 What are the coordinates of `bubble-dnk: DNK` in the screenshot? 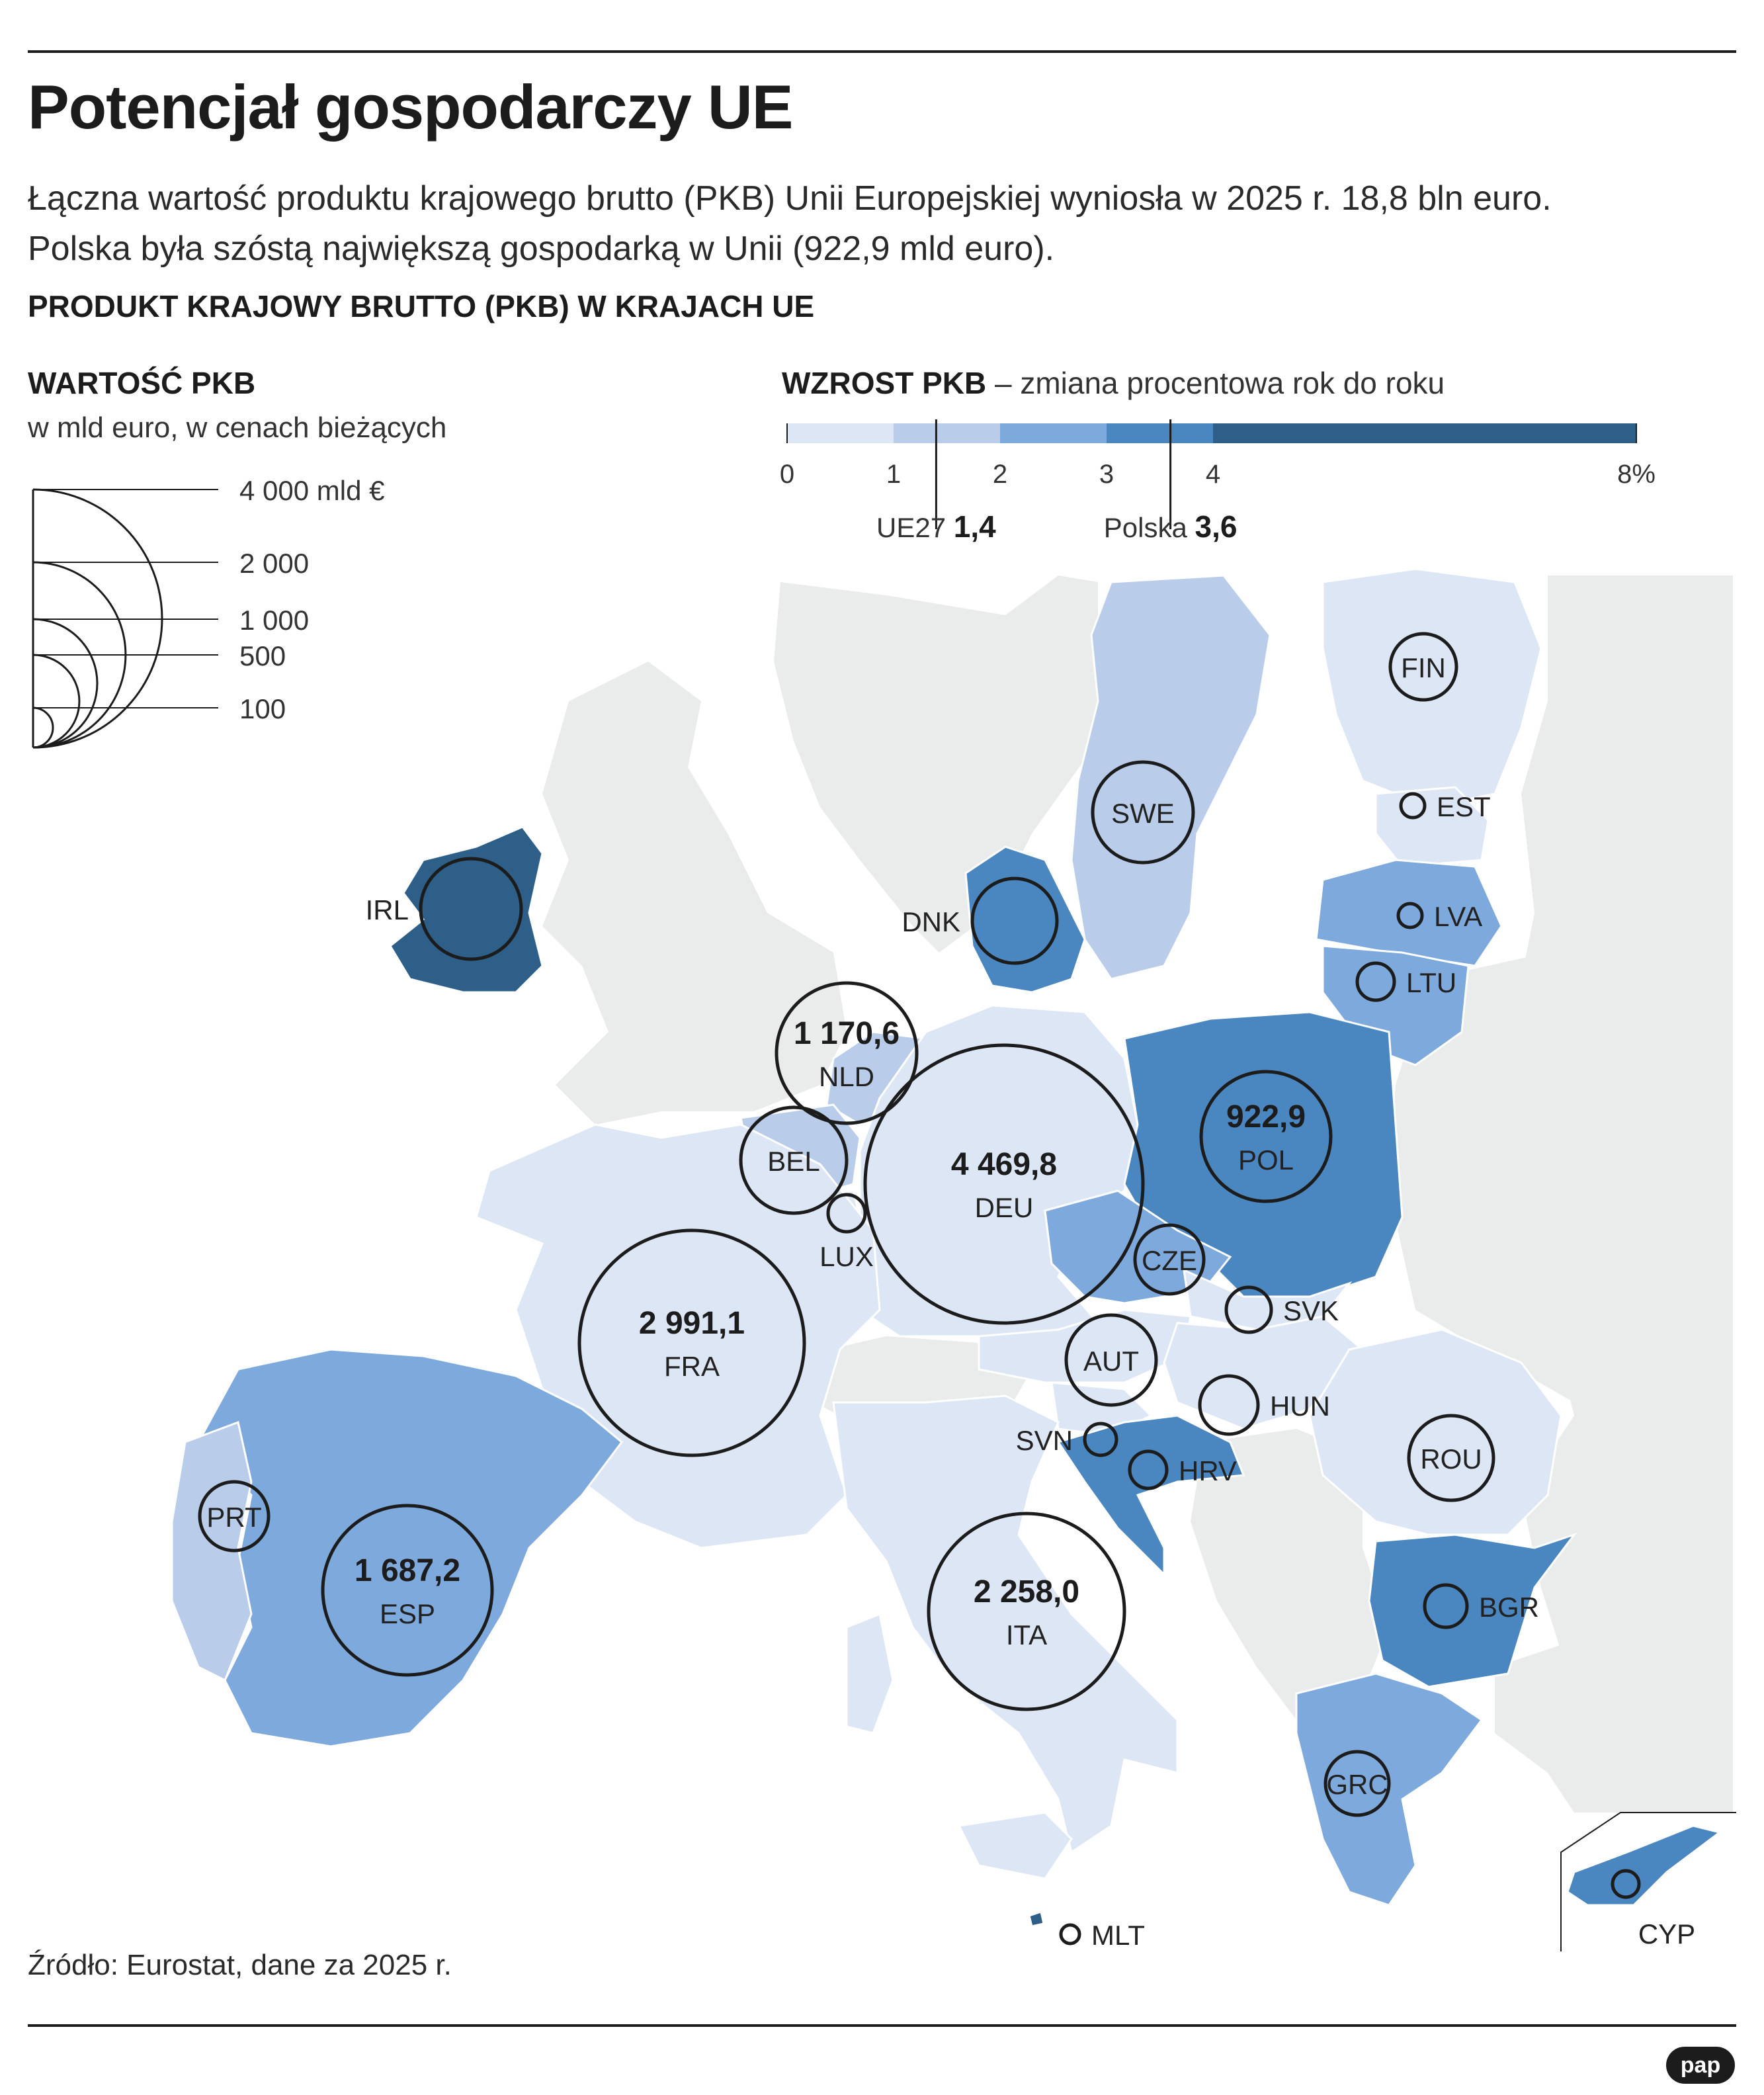 It's located at (981, 920).